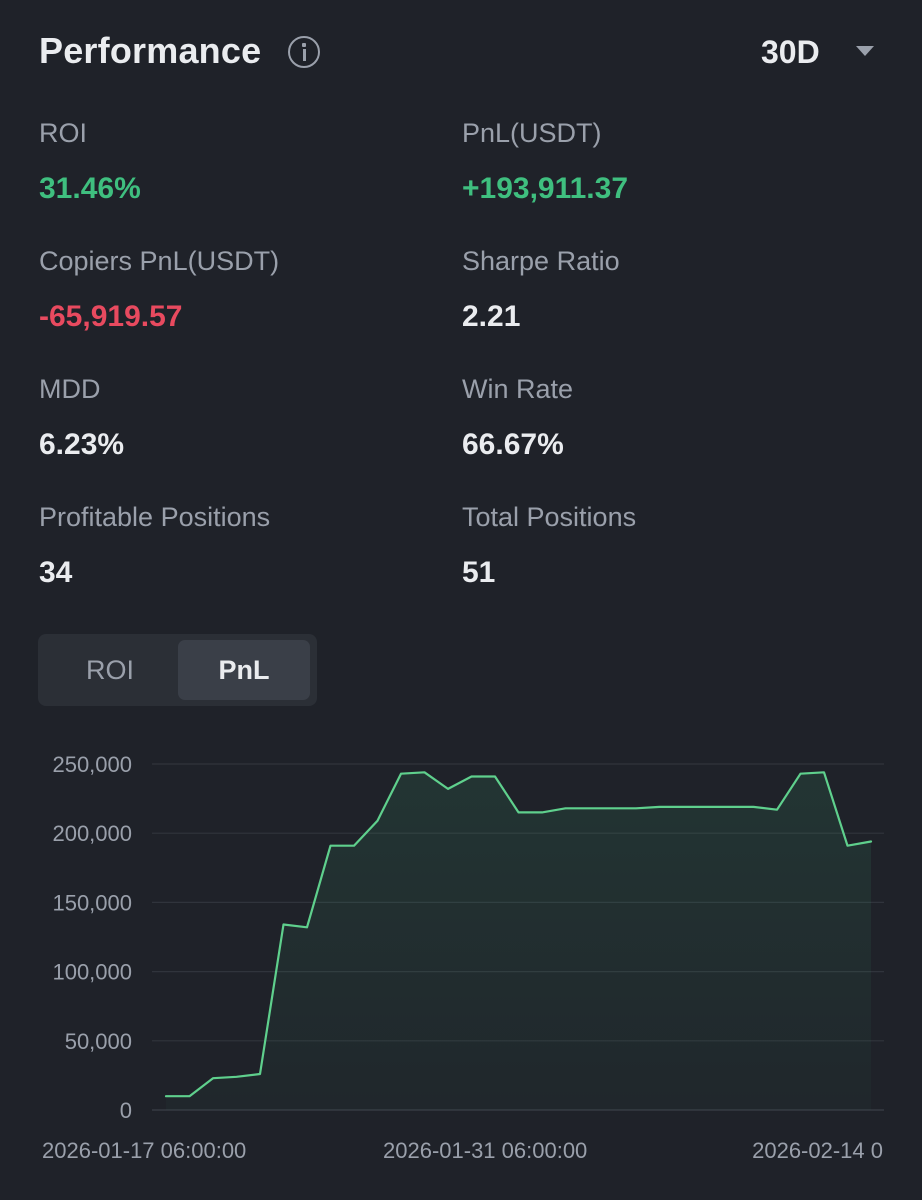 This screenshot has height=1200, width=922. I want to click on info-icon, so click(304, 52).